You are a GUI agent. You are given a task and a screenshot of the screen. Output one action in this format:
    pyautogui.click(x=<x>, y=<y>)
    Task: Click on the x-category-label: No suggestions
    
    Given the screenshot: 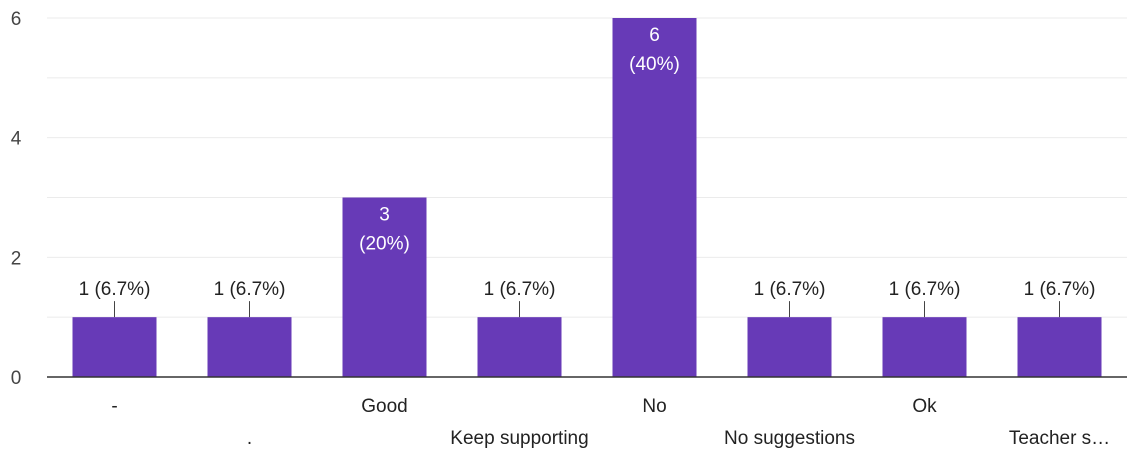 What is the action you would take?
    pyautogui.click(x=789, y=438)
    